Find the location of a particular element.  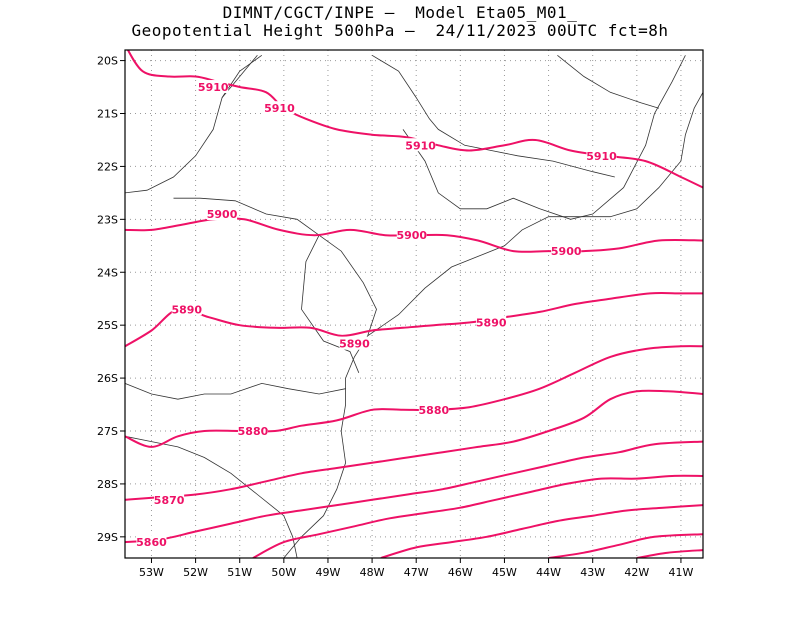

lat-tick-label: 24S is located at coordinates (107, 272).